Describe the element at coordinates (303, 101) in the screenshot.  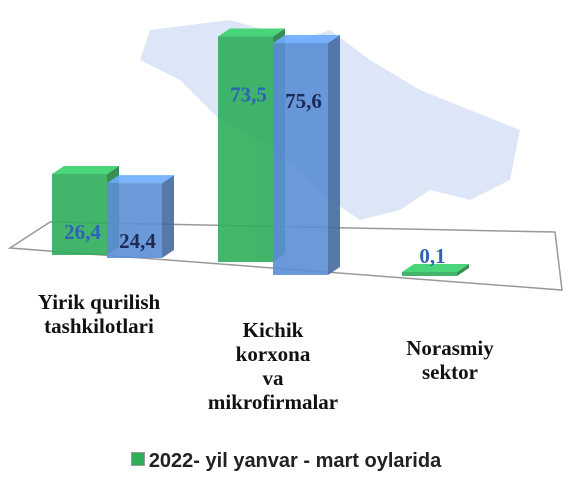
I see `value-label: 75,6` at that location.